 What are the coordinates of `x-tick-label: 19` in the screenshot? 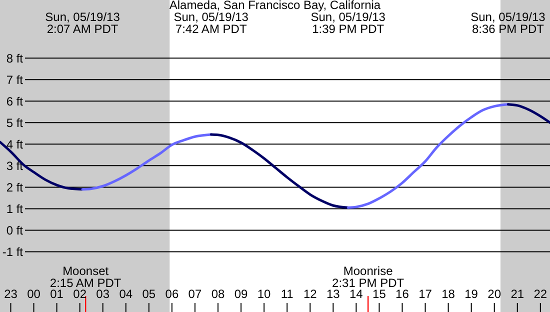 It's located at (471, 294).